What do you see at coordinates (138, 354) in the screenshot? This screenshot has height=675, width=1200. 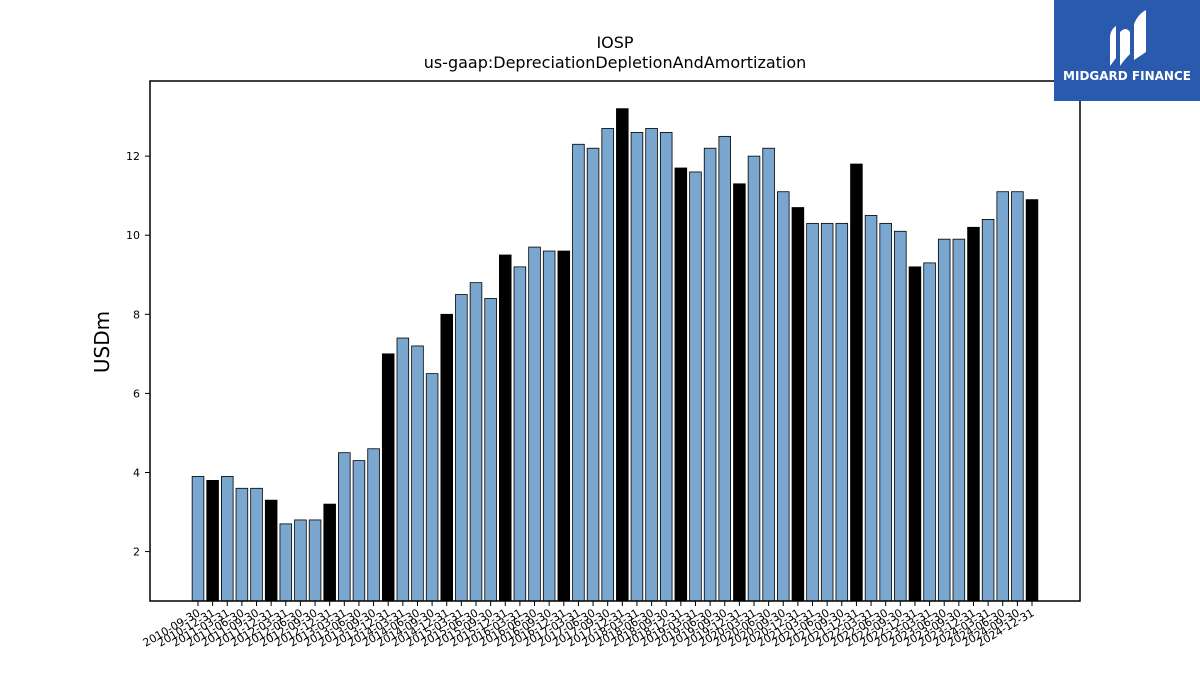 I see `y-axis: 2 4 6 8 10 12` at bounding box center [138, 354].